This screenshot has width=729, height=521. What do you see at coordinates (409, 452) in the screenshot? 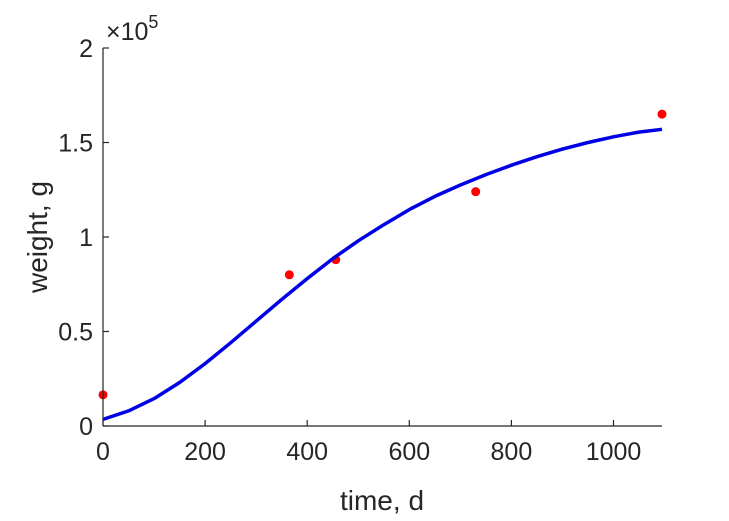
I see `x-tick-label: 600` at bounding box center [409, 452].